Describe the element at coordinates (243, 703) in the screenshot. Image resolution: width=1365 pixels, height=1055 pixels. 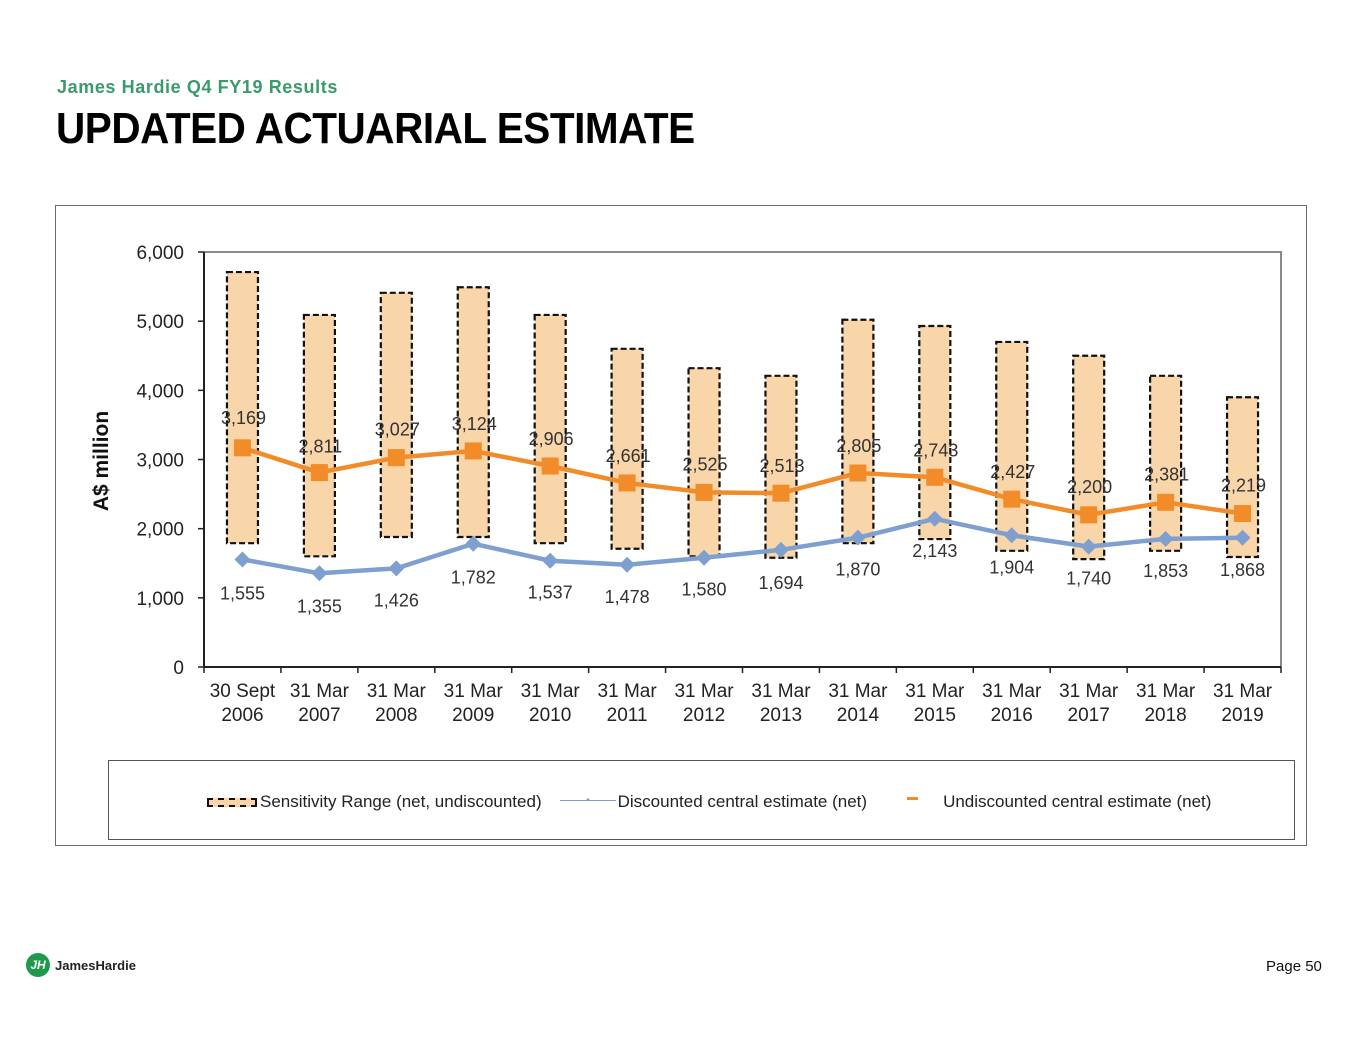
I see `x-tick-label: 30 Sept 2006` at that location.